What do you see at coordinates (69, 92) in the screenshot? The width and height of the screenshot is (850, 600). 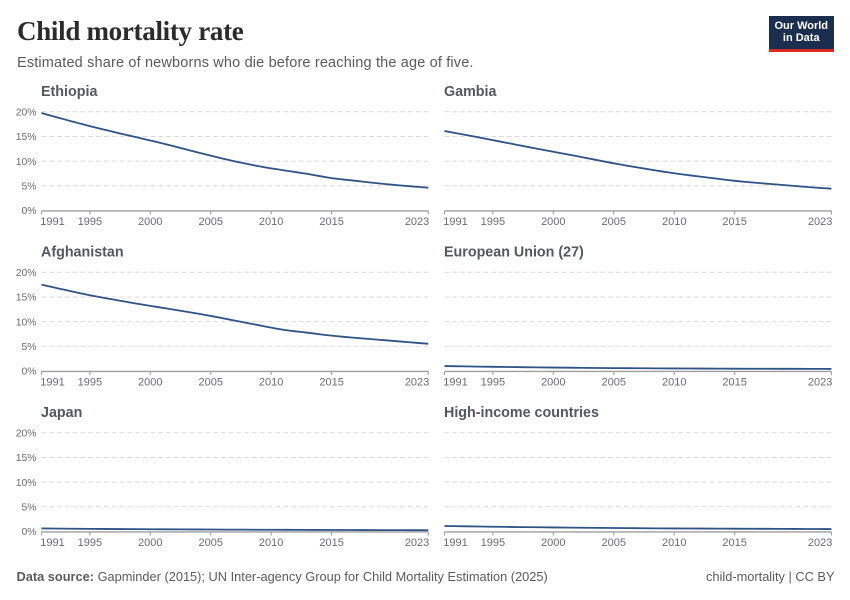 I see `svg-text: Ethiopia` at bounding box center [69, 92].